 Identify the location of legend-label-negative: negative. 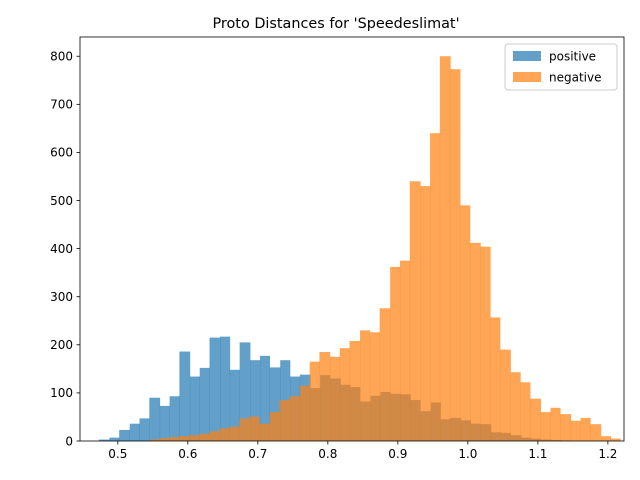
(575, 78).